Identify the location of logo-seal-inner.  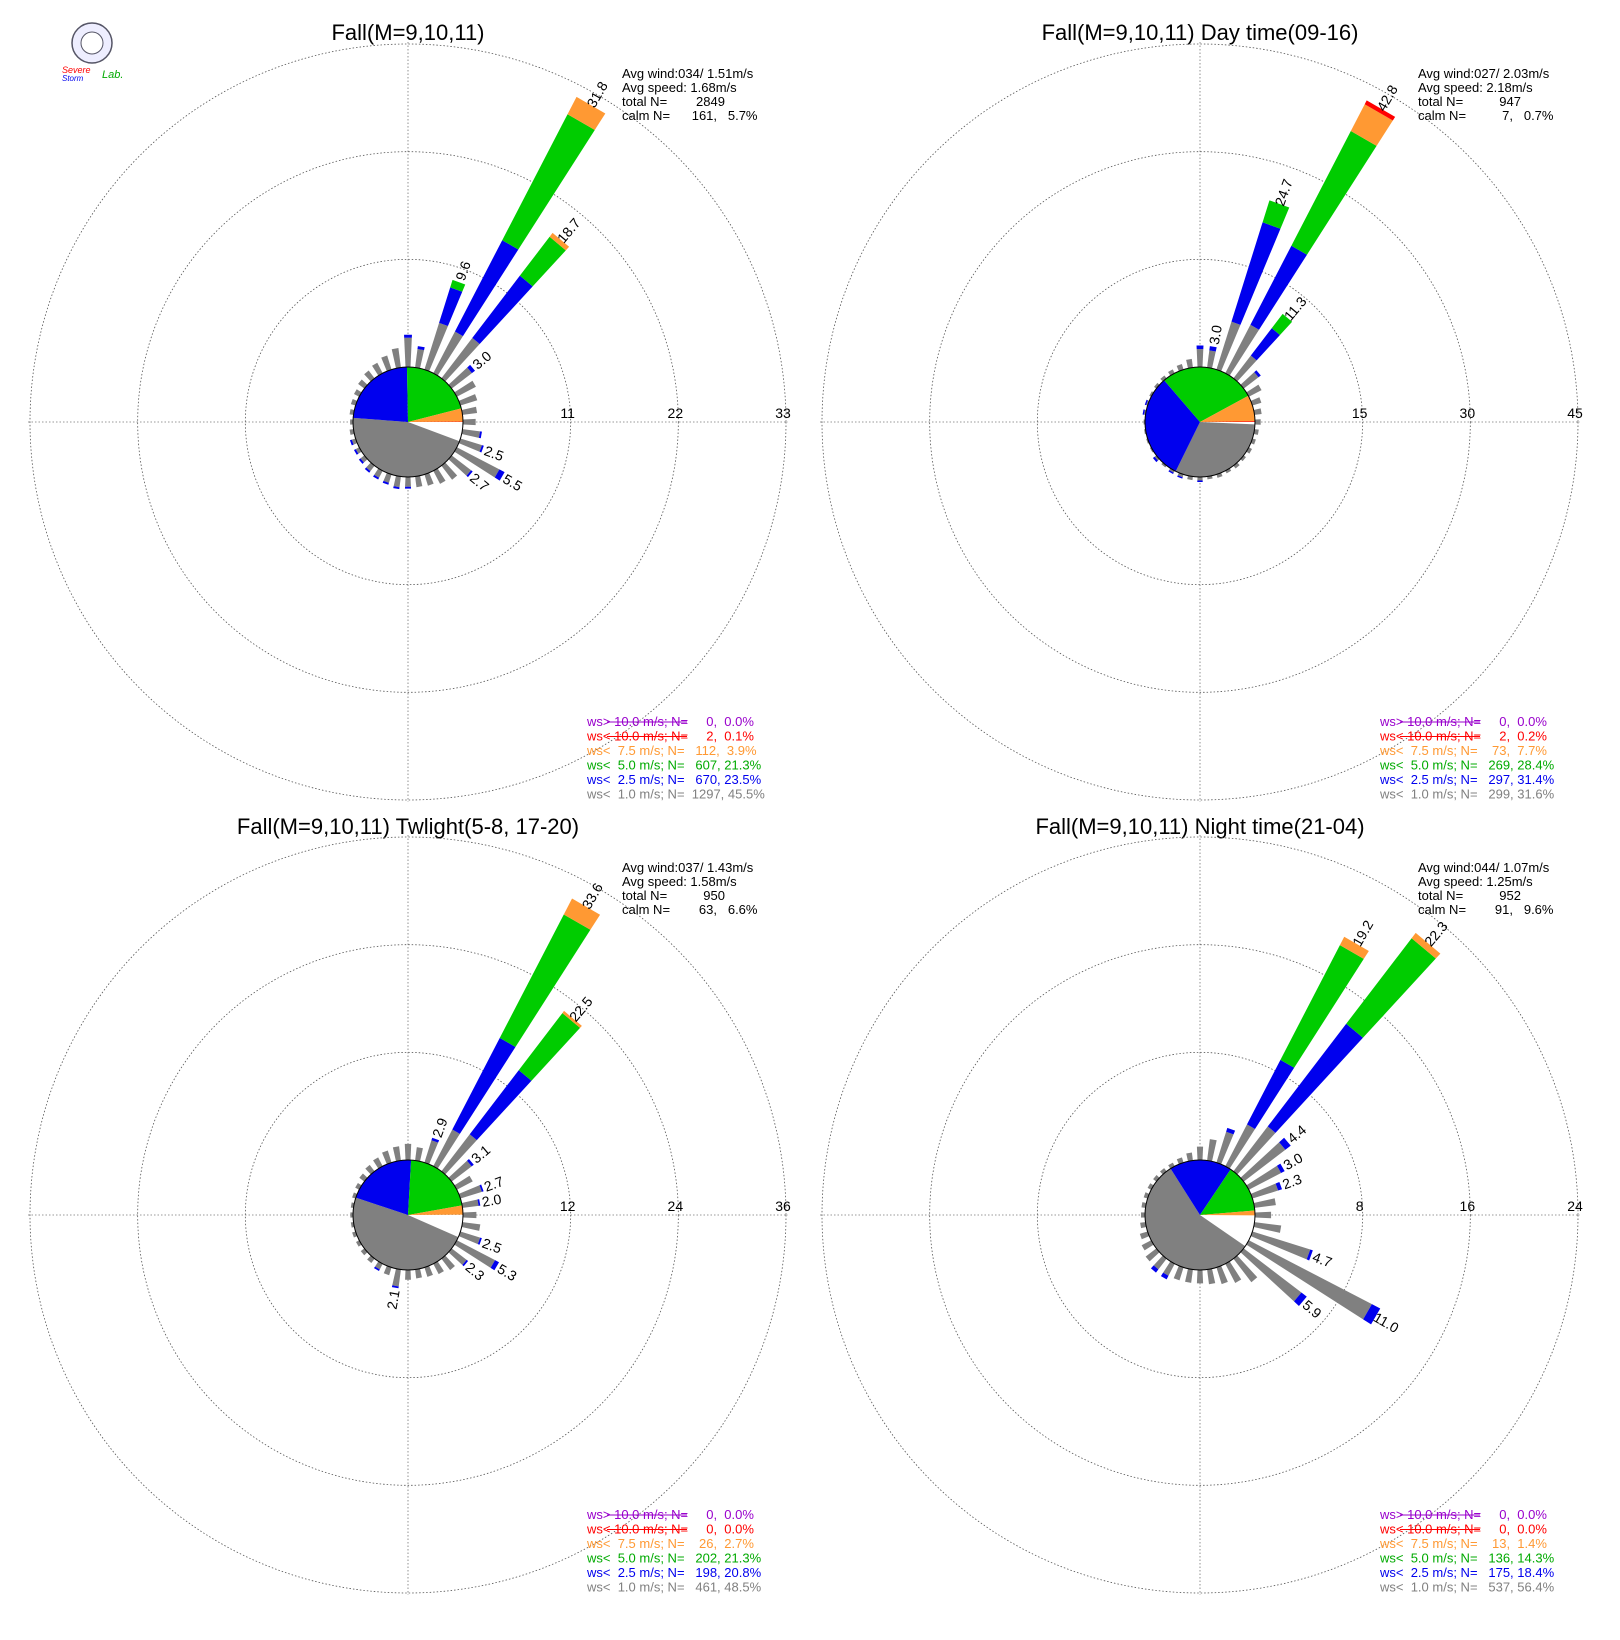
(92, 43).